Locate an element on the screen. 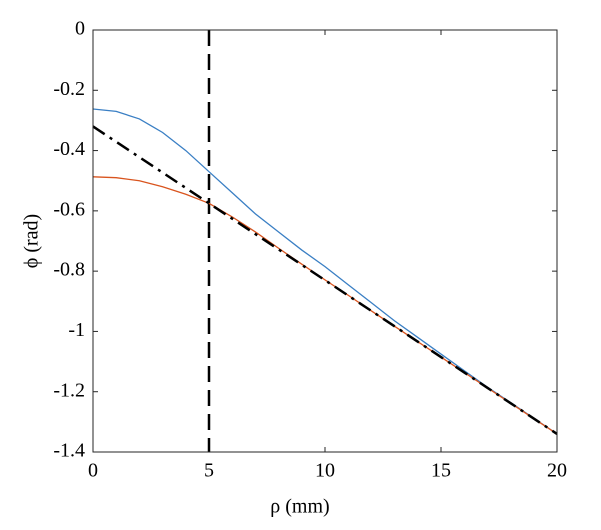  x-tick-label: 5 is located at coordinates (209, 471).